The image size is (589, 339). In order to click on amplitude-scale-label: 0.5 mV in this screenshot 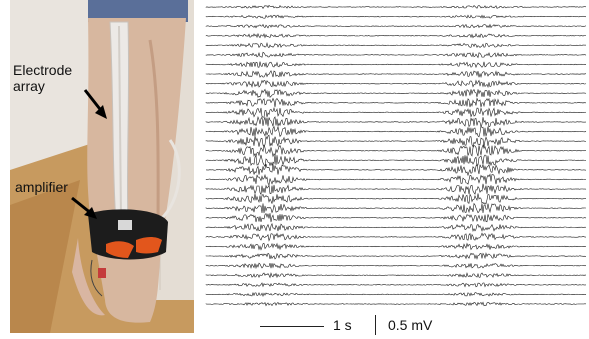, I will do `click(410, 325)`.